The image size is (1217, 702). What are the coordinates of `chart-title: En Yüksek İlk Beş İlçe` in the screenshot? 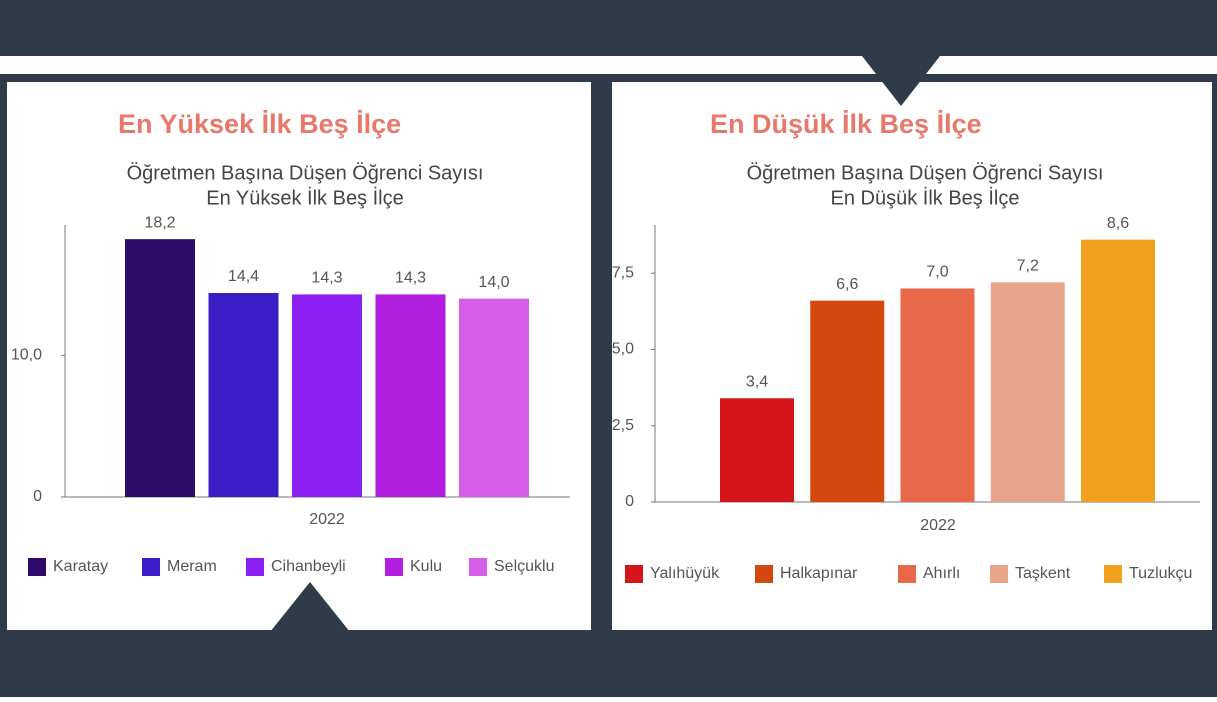 It's located at (305, 197).